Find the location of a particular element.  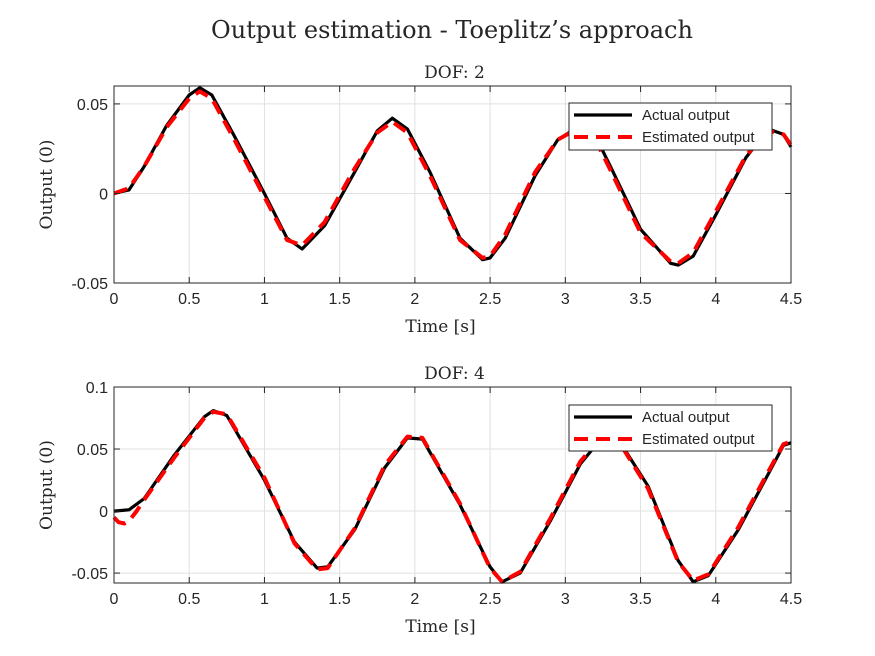

figure-title: Output estimation - Toeplitz’s approach is located at coordinates (452, 30).